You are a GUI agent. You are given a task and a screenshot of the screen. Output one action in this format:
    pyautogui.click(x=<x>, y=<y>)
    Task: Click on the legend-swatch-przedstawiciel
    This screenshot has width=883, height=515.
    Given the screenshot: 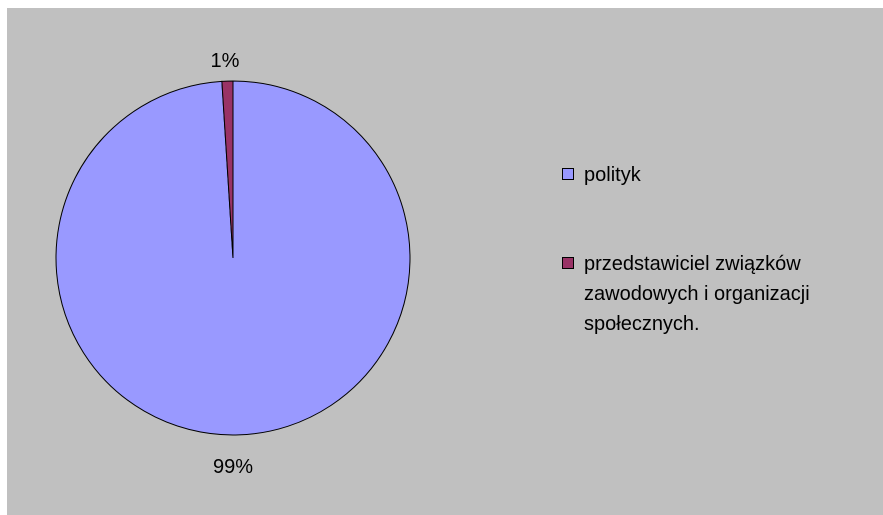 What is the action you would take?
    pyautogui.click(x=568, y=263)
    